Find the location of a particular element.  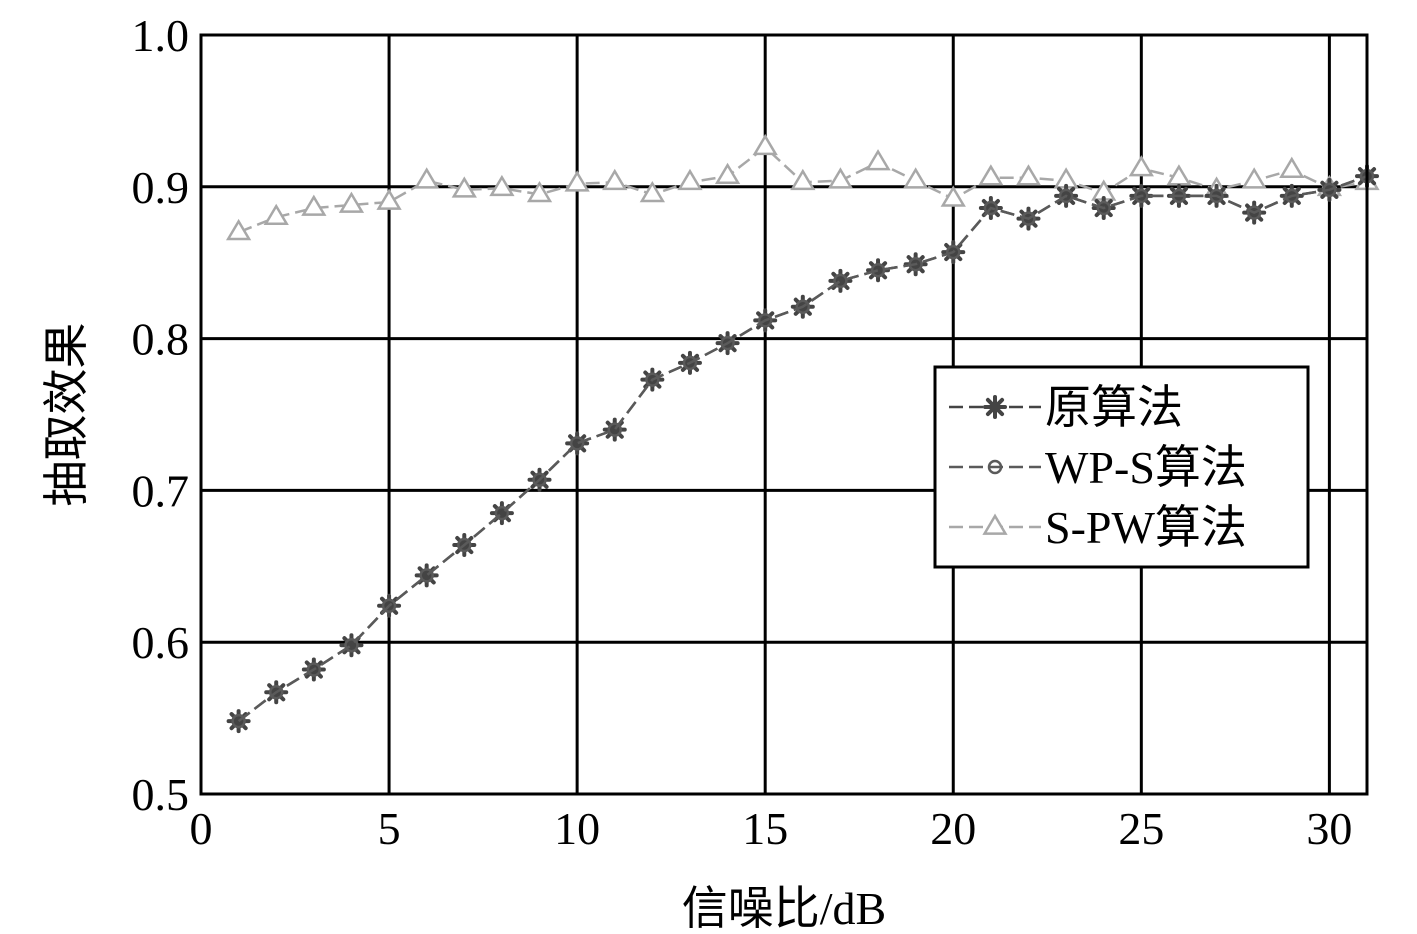

y-tick-label: 0.5 is located at coordinates (161, 794).